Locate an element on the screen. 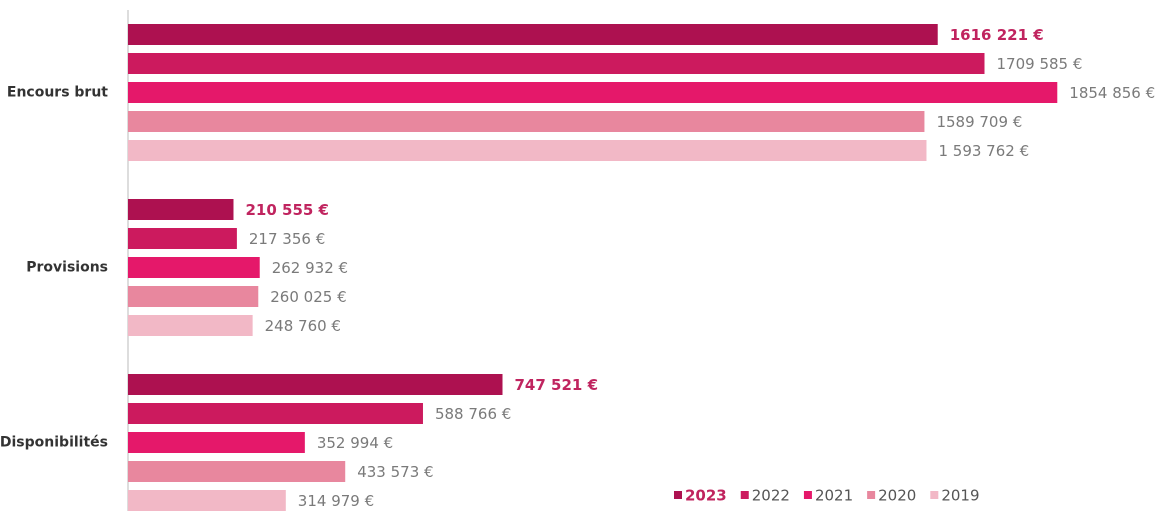  value-label: 248 760 € is located at coordinates (303, 326).